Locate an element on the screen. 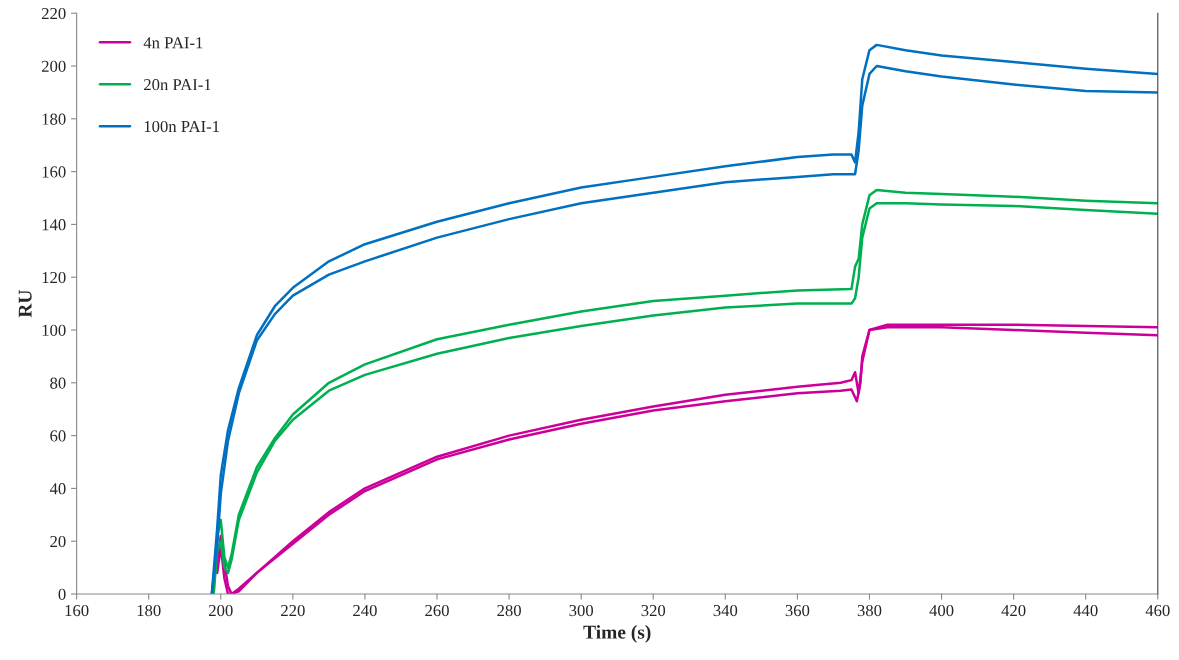 This screenshot has width=1179, height=660. x-tick-label: 440 is located at coordinates (1085, 610).